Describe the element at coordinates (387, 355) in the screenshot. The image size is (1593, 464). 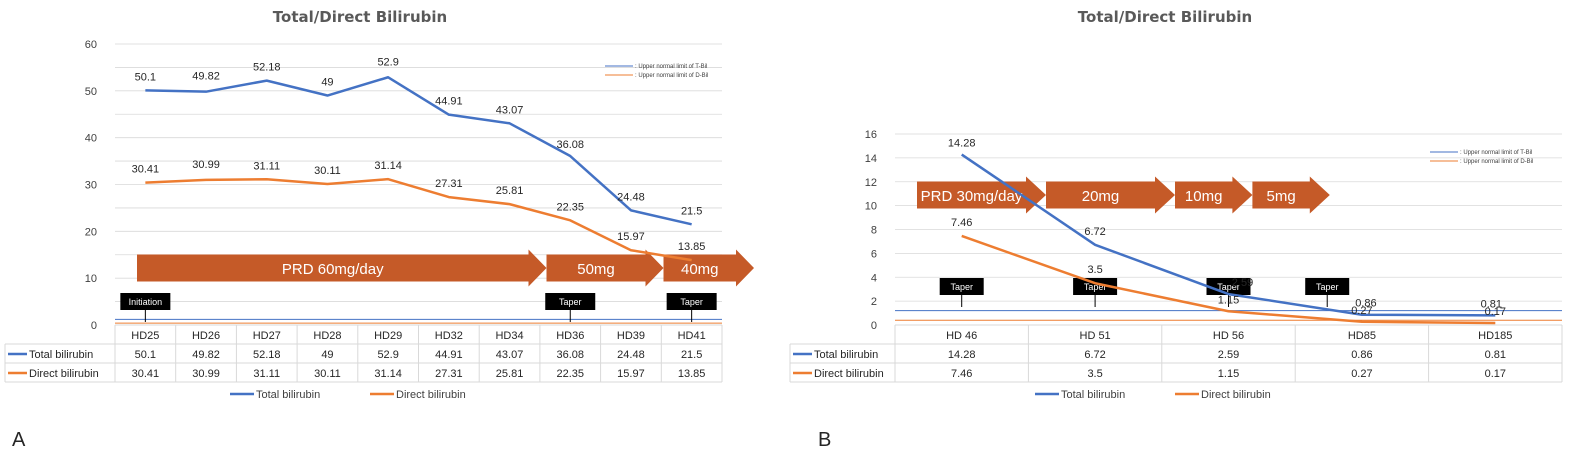
I see `table-cell: 52.9` at that location.